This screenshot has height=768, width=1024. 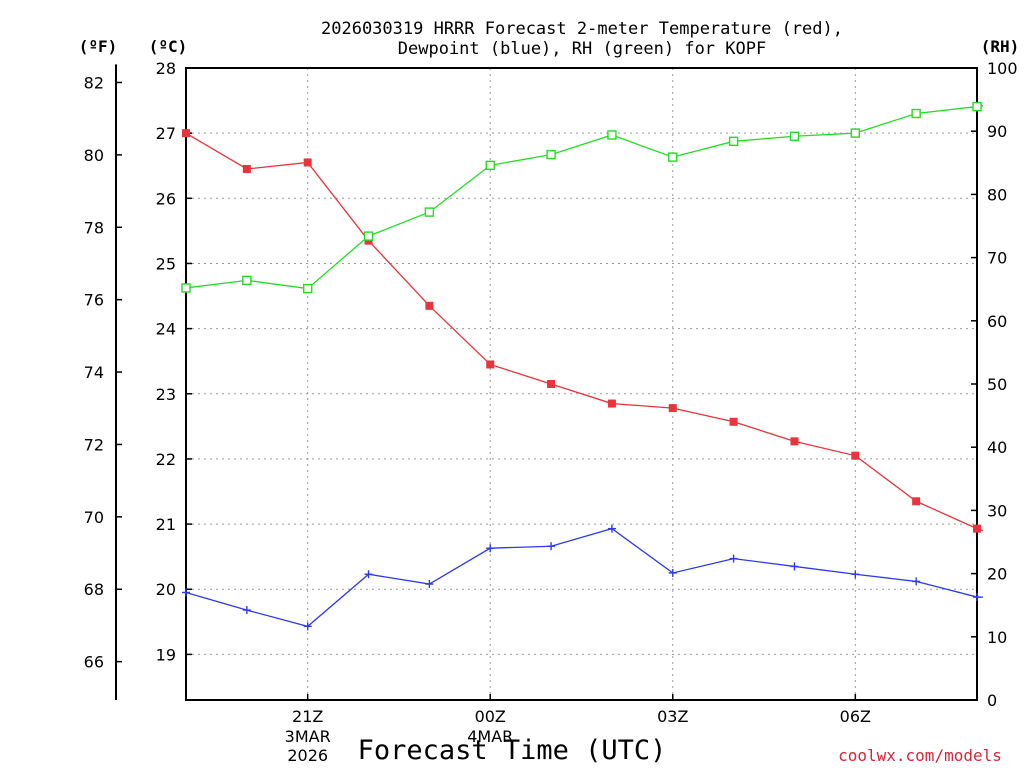 What do you see at coordinates (94, 589) in the screenshot?
I see `fahrenheit-tick-label: 68` at bounding box center [94, 589].